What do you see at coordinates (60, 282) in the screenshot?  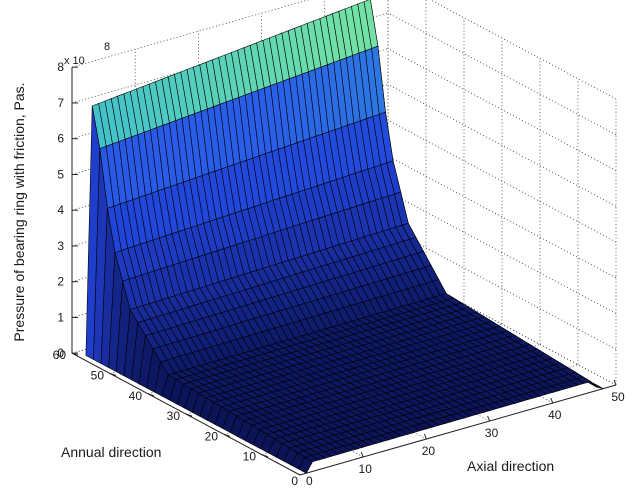 I see `z-tick-label: 2` at bounding box center [60, 282].